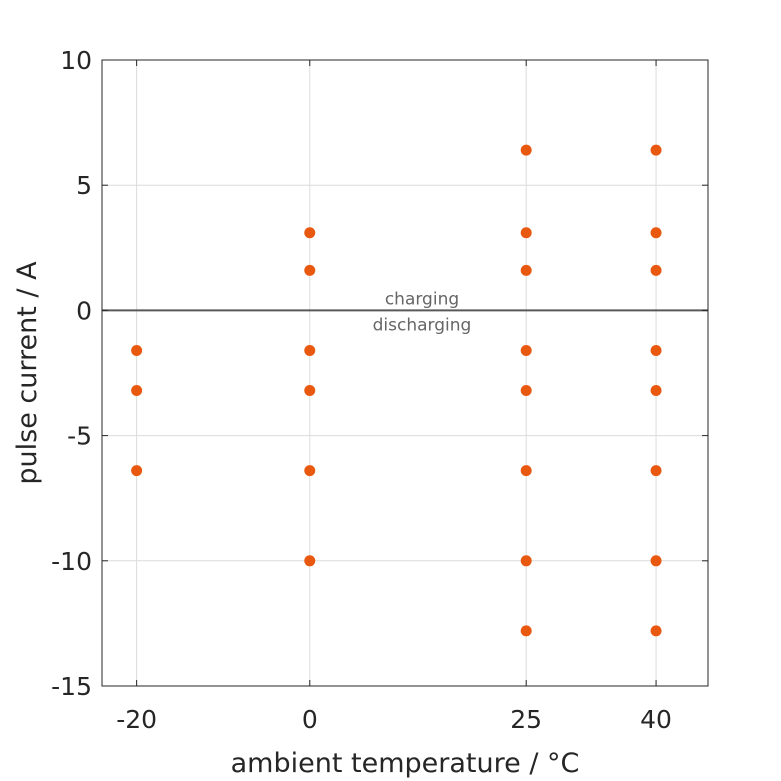  I want to click on x-tick-label: 0, so click(310, 719).